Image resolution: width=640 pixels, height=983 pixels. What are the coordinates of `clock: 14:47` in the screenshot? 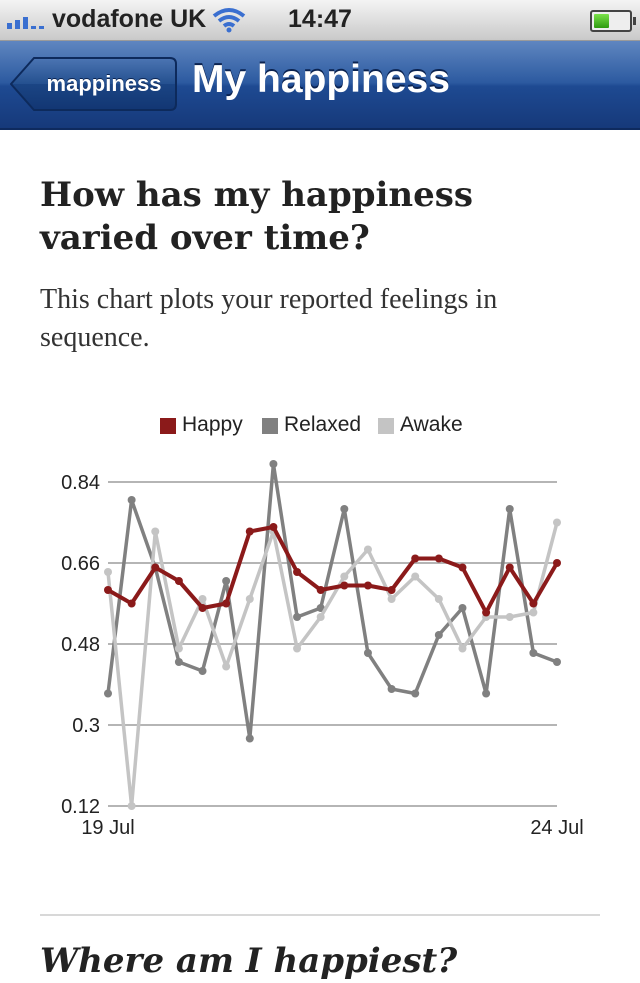 It's located at (320, 19).